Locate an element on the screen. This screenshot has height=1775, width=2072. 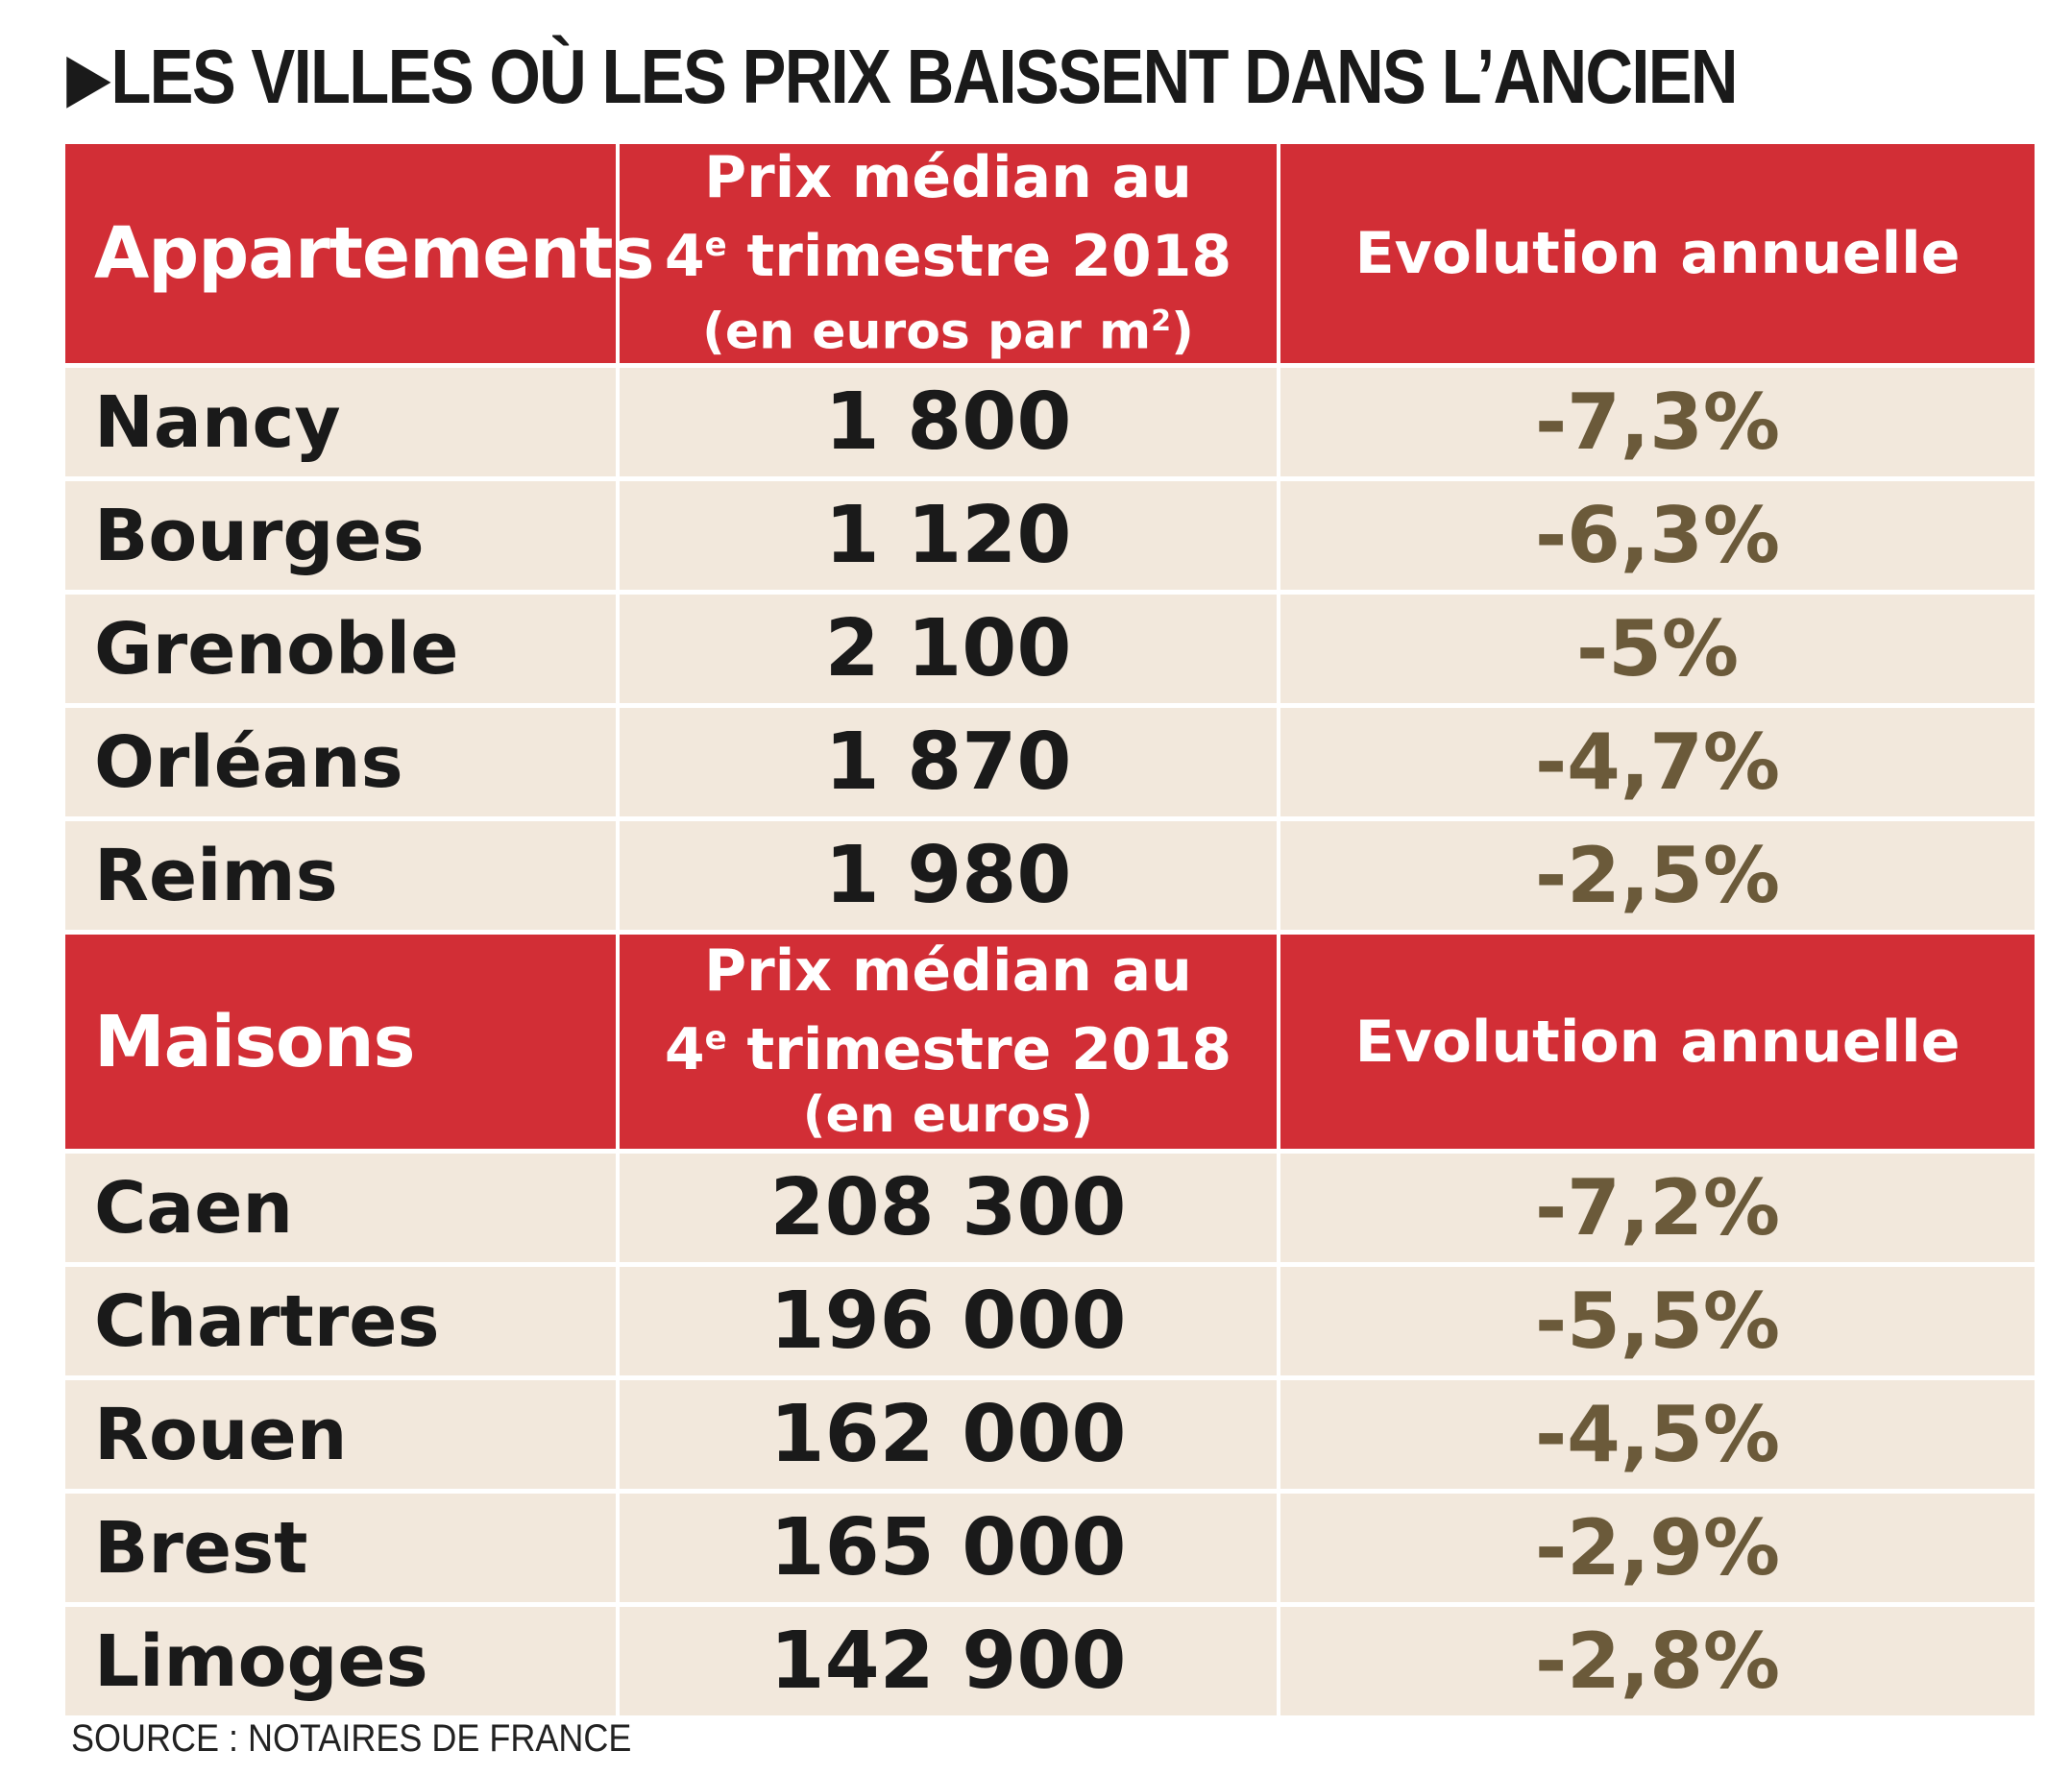
median-price: 1 800 is located at coordinates (946, 422).